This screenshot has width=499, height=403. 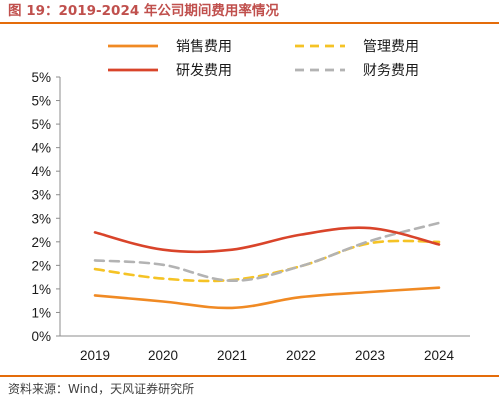 I want to click on legend-label-0: 销售费用, so click(x=204, y=47).